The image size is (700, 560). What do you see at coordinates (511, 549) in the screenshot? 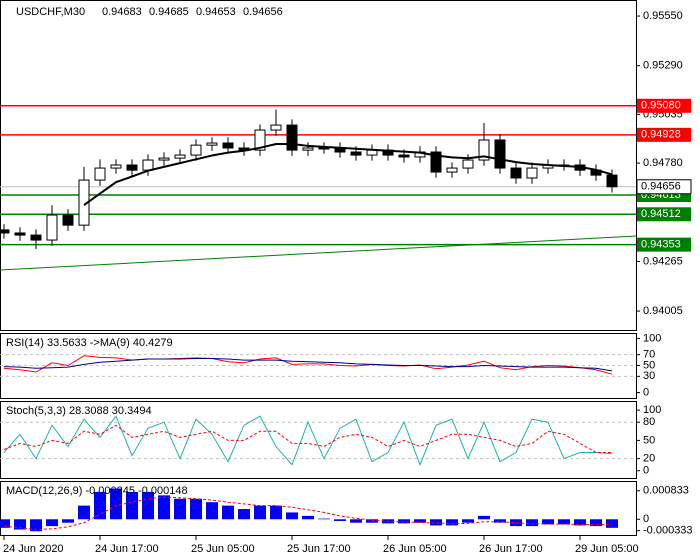
I see `x-tick-label: 26 Jun 17:00` at bounding box center [511, 549].